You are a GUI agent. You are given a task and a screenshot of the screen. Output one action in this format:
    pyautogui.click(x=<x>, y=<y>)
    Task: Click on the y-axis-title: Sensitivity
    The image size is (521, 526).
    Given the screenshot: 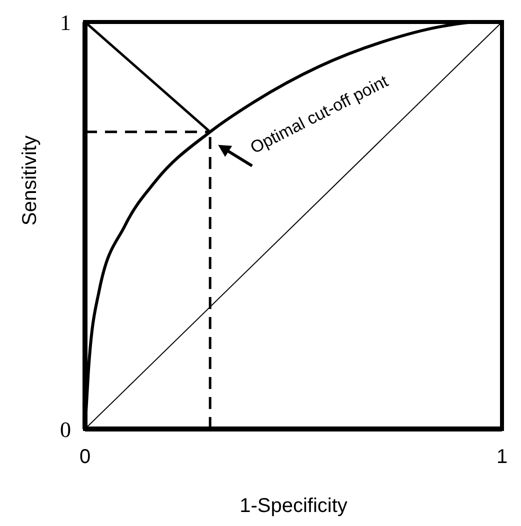 What is the action you would take?
    pyautogui.click(x=30, y=180)
    